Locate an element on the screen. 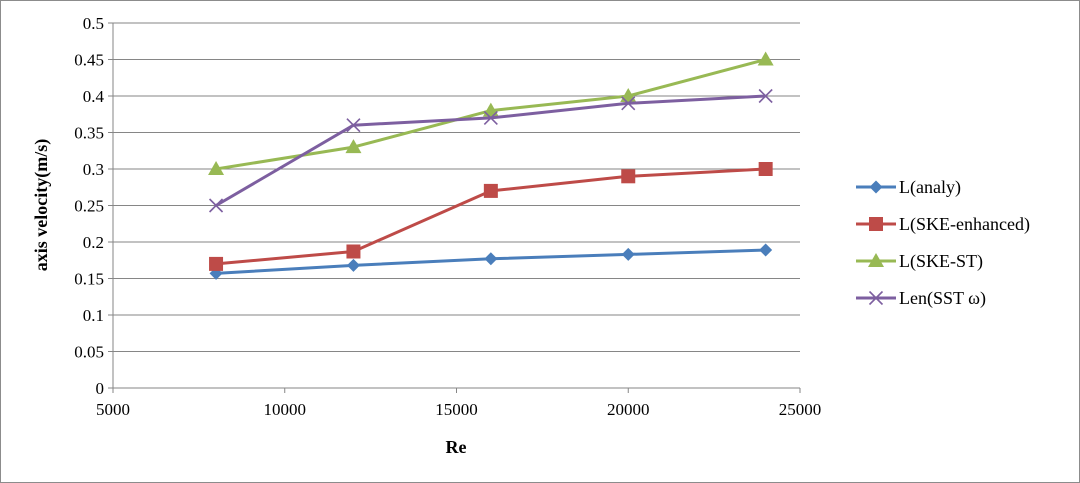 This screenshot has width=1080, height=483. y-tick-label: 0.5 is located at coordinates (93, 23).